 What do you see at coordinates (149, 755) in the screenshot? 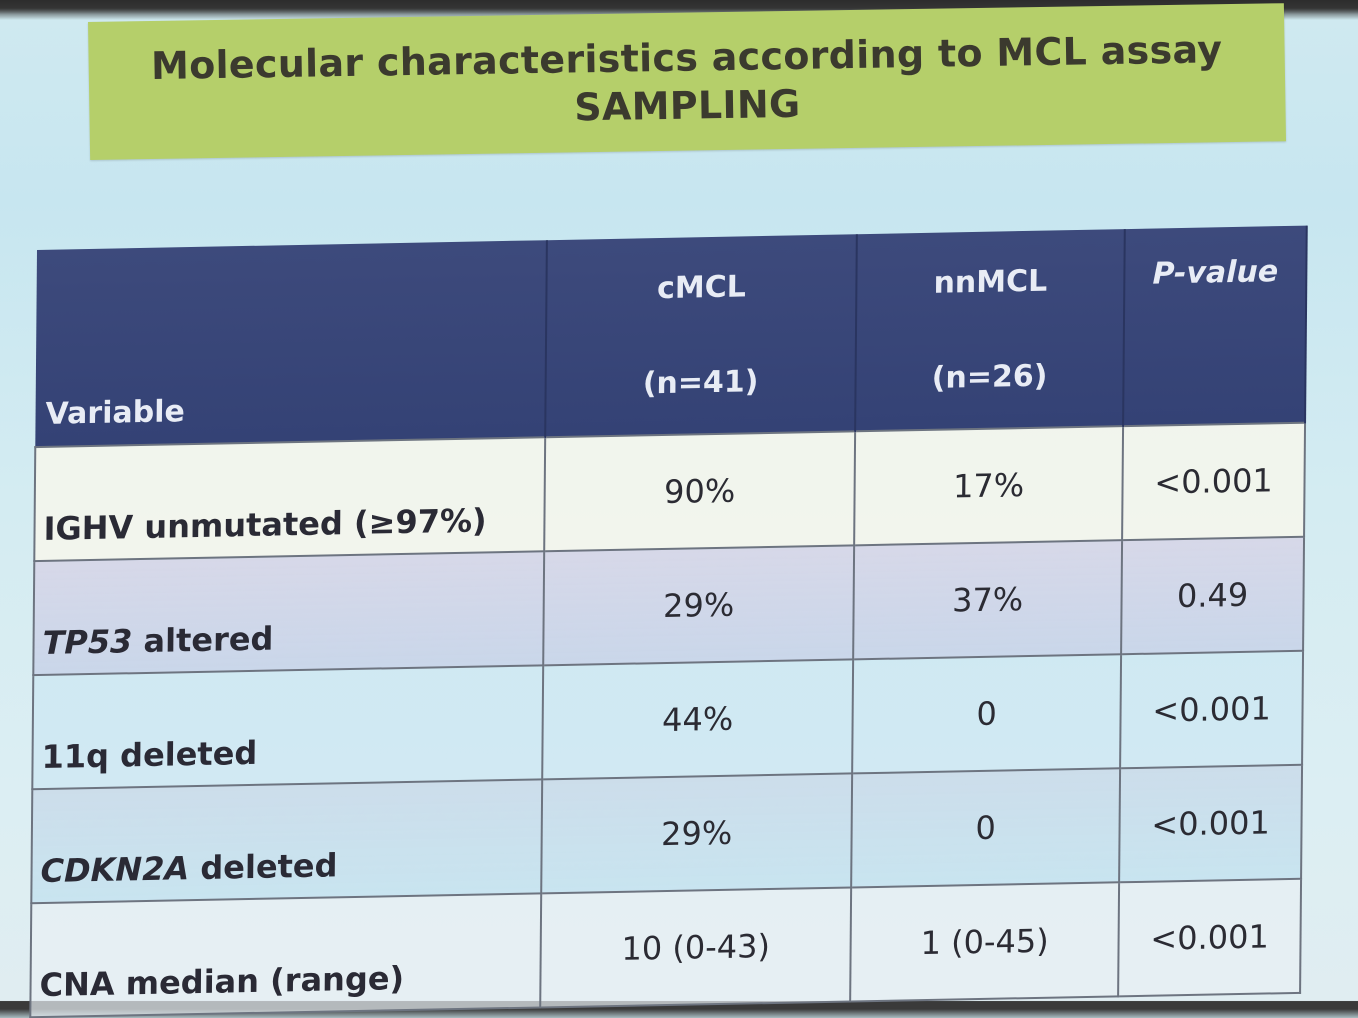
I see `variable-label: 11q deleted` at bounding box center [149, 755].